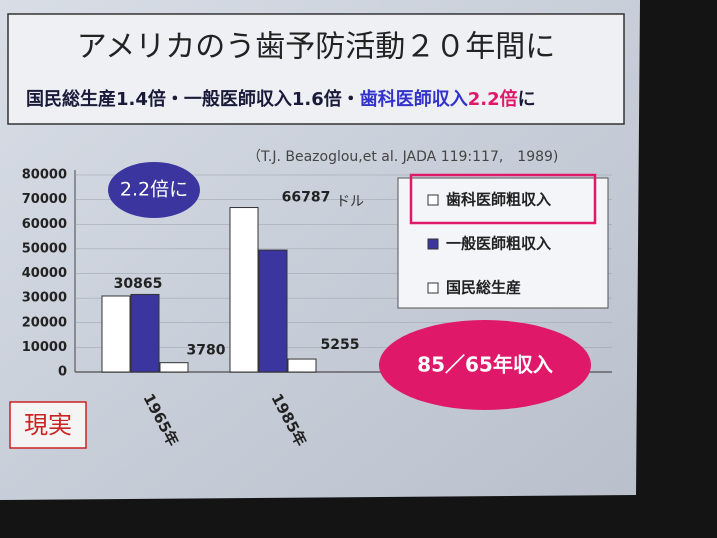  What do you see at coordinates (44, 347) in the screenshot?
I see `y-tick-label: 10000` at bounding box center [44, 347].